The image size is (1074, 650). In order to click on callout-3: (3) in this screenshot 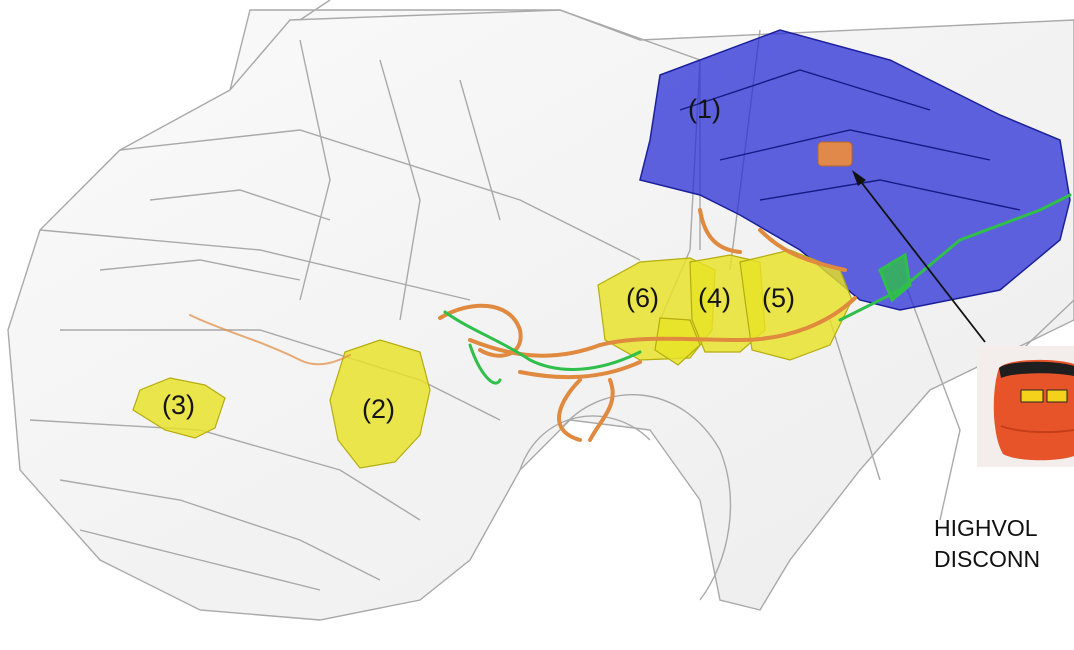, I will do `click(178, 405)`.